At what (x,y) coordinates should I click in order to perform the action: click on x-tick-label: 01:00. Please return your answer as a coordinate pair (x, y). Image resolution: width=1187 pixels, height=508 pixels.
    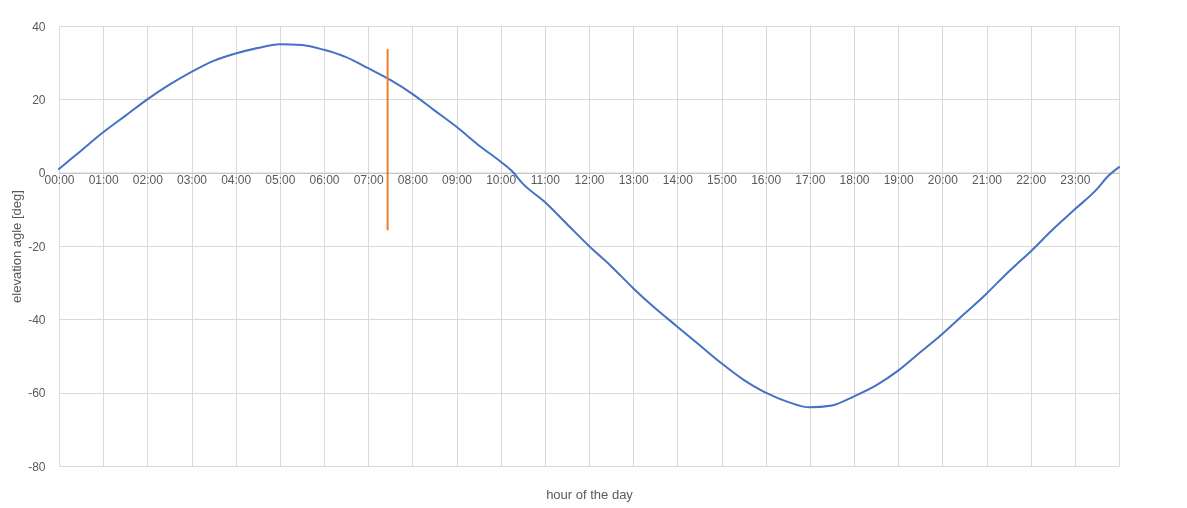
    Looking at the image, I should click on (104, 180).